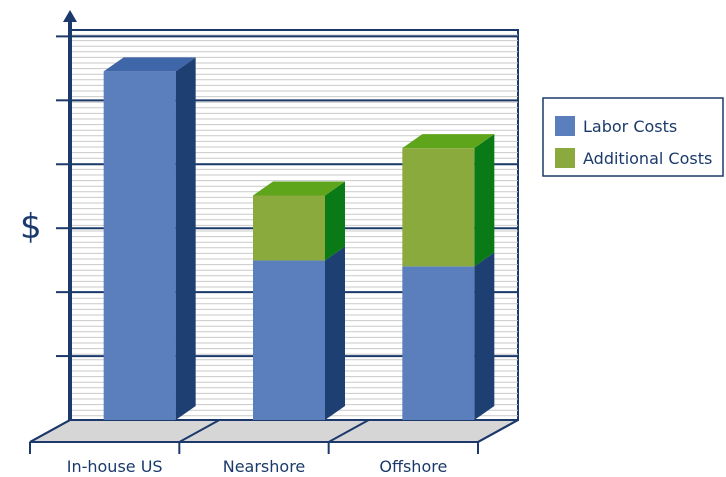 The image size is (726, 477). I want to click on legend-label: Labor Costs, so click(630, 126).